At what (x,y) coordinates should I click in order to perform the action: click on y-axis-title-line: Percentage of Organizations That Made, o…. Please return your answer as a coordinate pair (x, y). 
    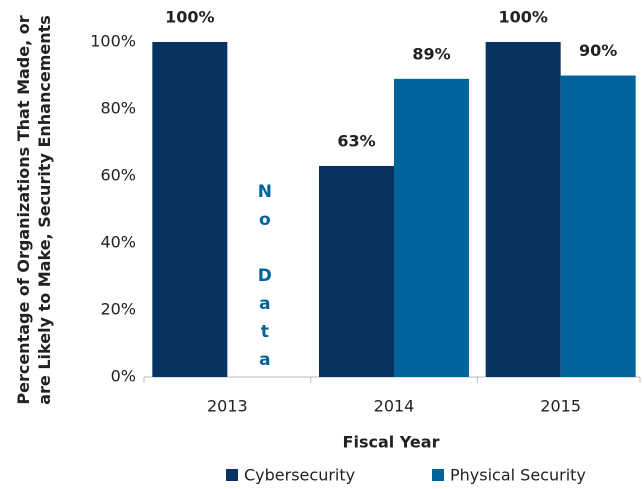
    Looking at the image, I should click on (23, 209).